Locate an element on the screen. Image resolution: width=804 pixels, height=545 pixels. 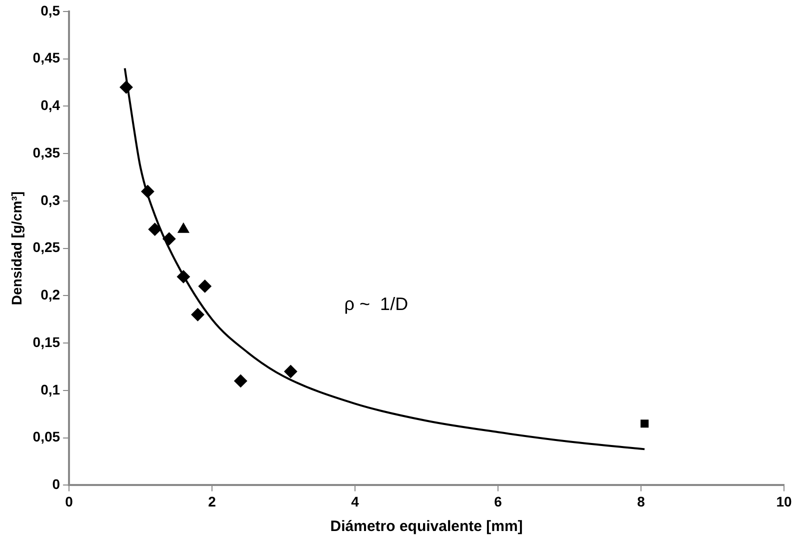
y-tick-label: 0,35 is located at coordinates (46, 152).